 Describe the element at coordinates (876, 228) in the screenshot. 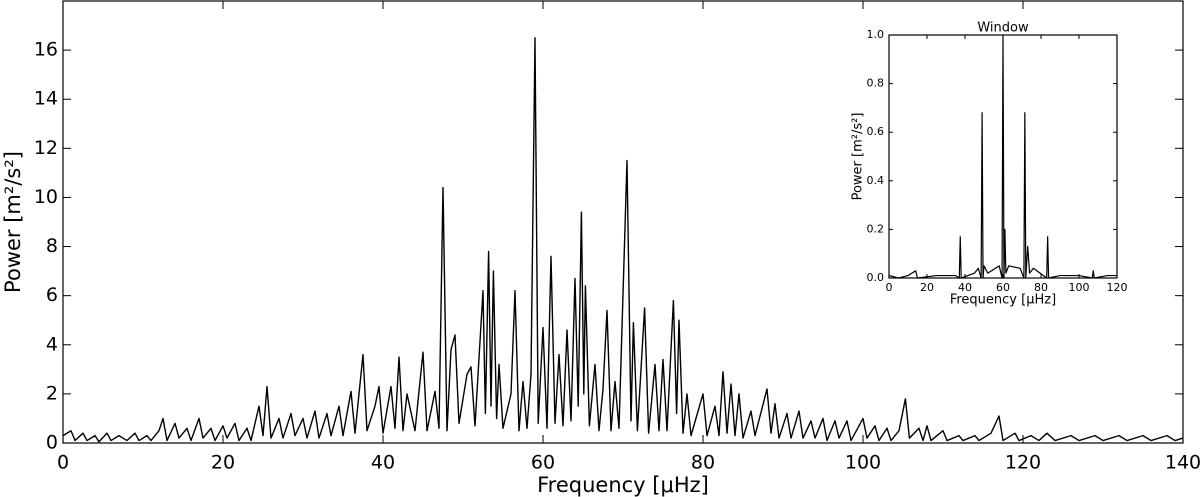

I see `y-tick-label: 0.2` at that location.